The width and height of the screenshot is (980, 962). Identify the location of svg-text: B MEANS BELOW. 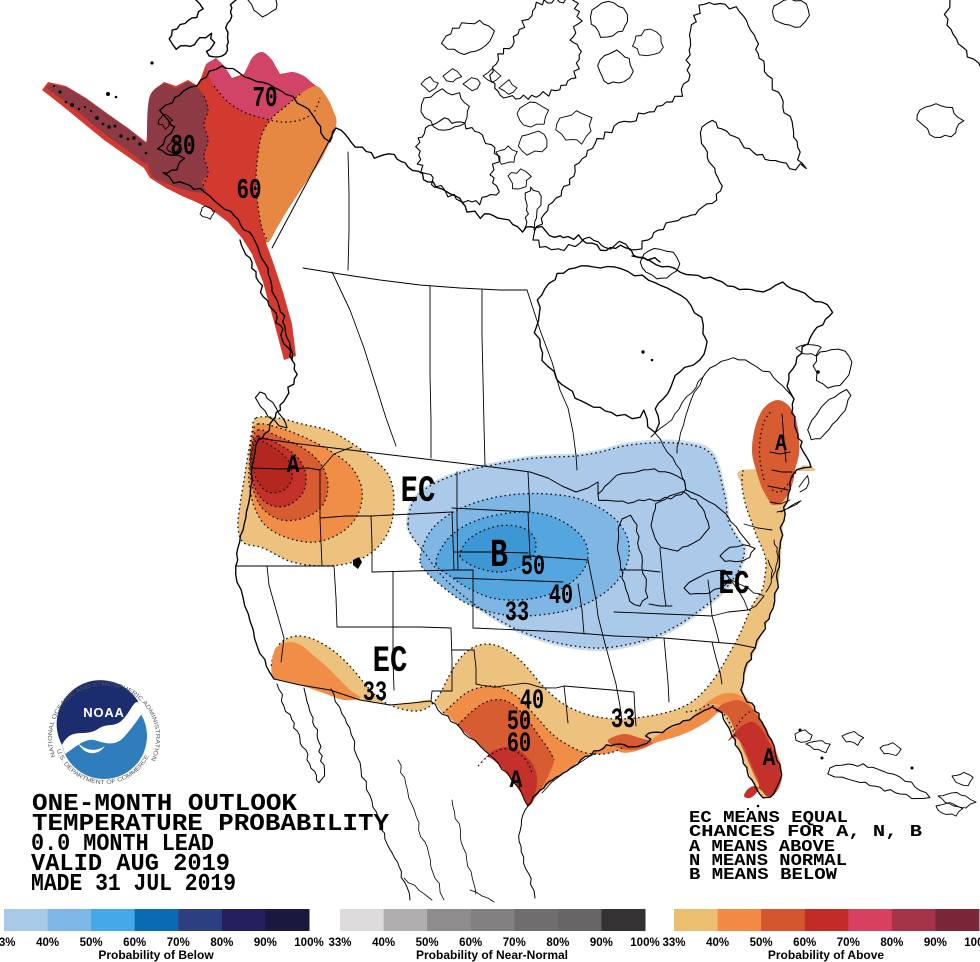
(763, 875).